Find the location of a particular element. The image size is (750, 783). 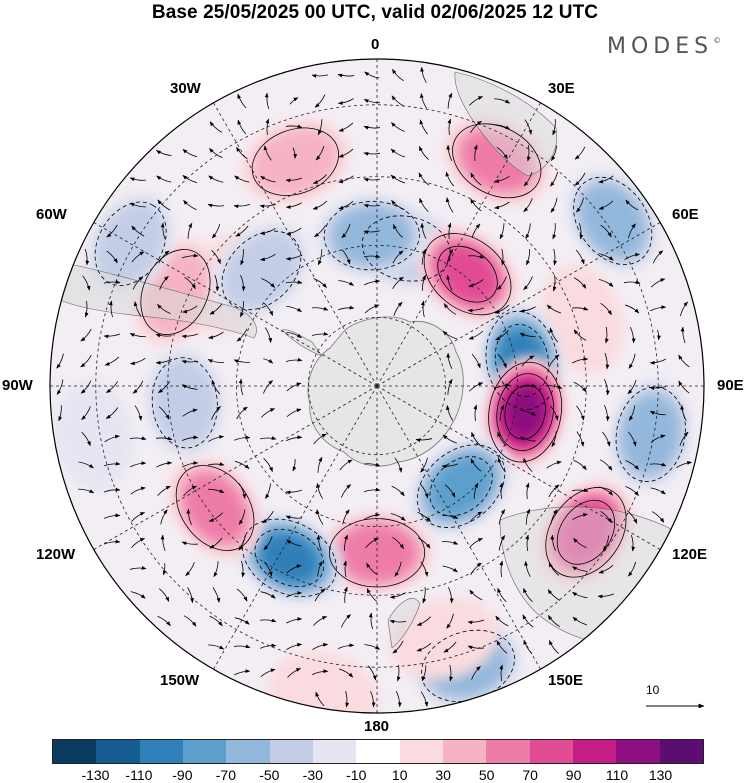

meridian-line is located at coordinates (235, 467).